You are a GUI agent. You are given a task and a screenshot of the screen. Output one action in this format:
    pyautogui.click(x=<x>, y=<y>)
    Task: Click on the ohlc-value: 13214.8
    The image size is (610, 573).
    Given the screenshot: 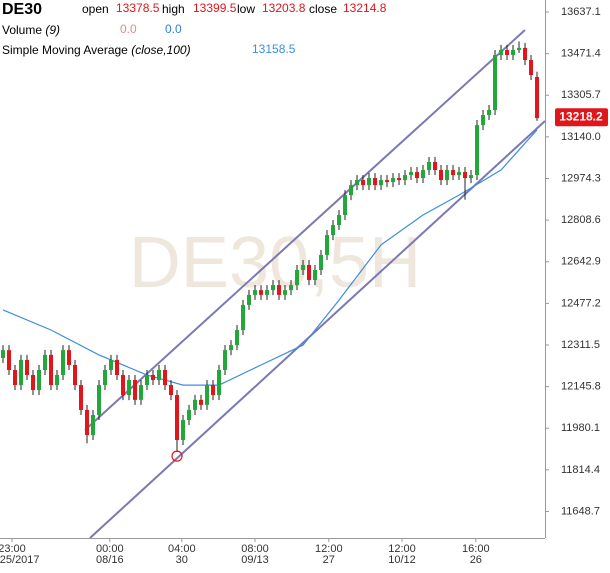 What is the action you would take?
    pyautogui.click(x=365, y=8)
    